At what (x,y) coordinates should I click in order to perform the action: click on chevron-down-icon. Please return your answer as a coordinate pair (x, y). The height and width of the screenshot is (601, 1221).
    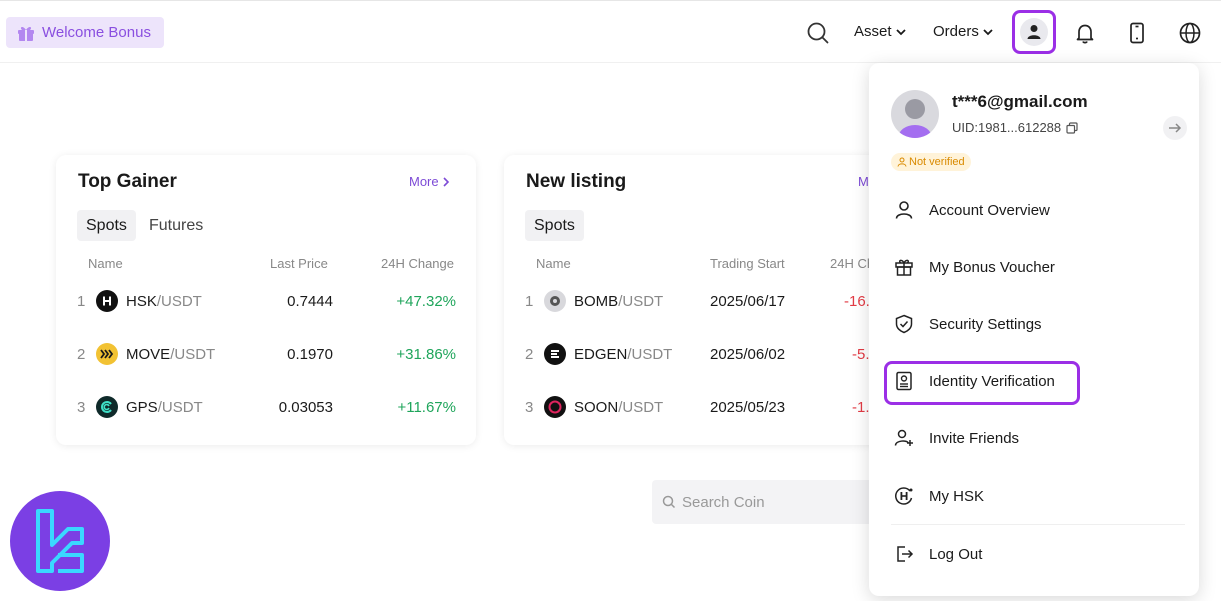
    Looking at the image, I should click on (901, 32).